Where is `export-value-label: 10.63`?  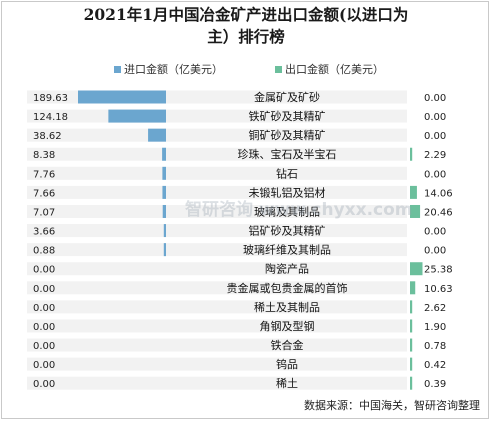
export-value-label: 10.63 is located at coordinates (438, 289).